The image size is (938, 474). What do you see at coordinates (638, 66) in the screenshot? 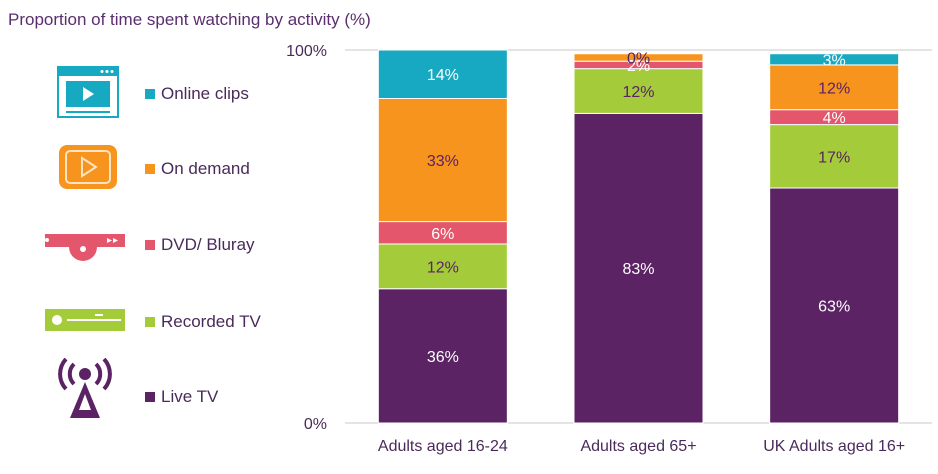
I see `data-label: 2%` at bounding box center [638, 66].